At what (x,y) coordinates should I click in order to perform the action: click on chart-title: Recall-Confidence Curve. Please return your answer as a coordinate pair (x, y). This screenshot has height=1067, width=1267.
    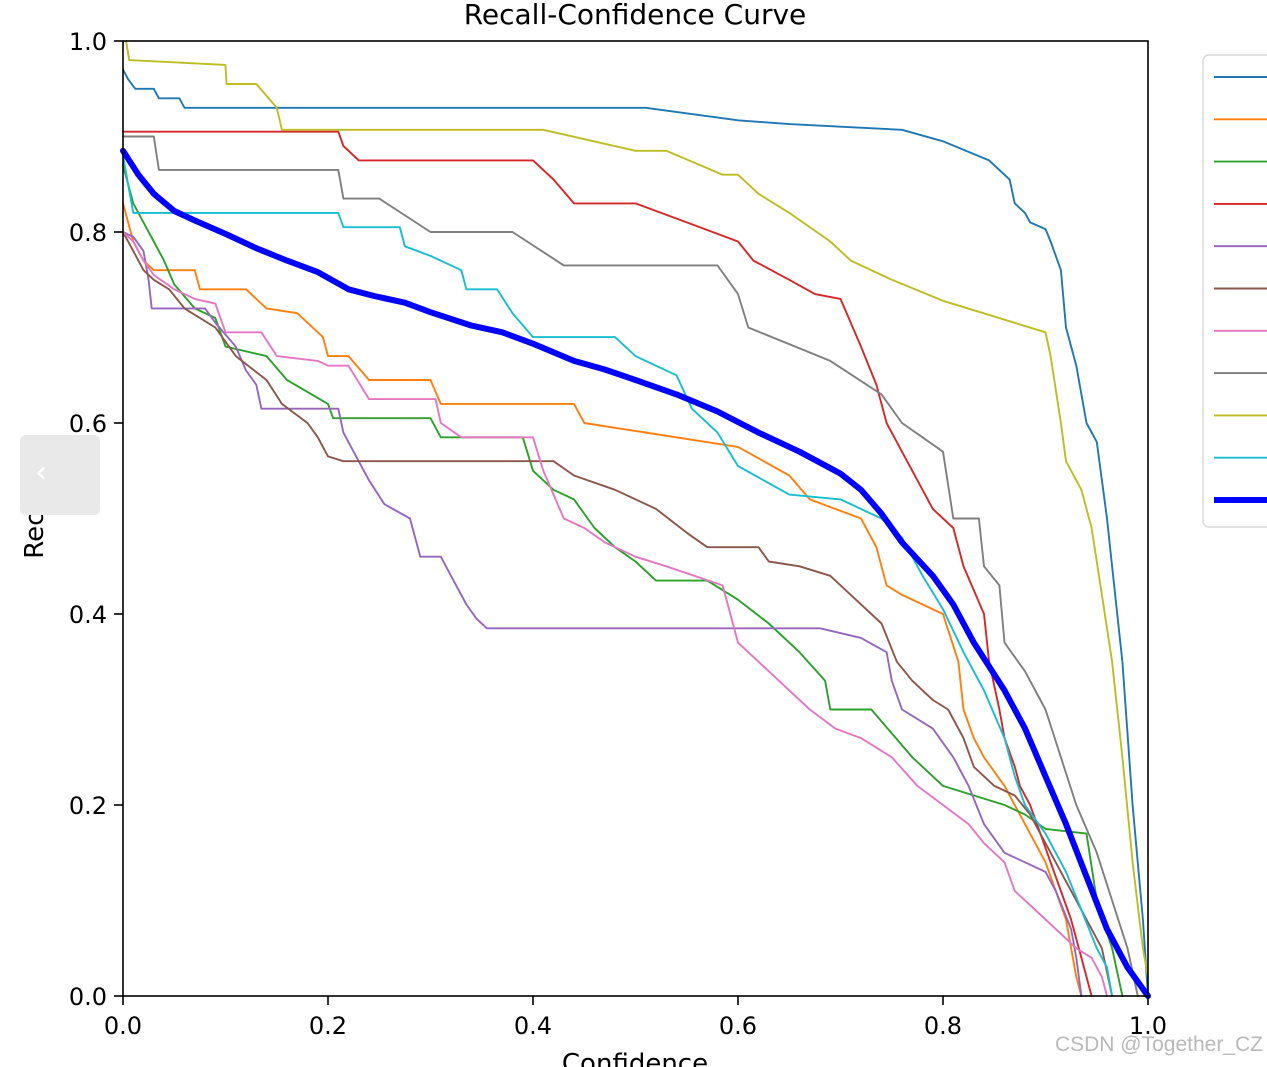
    Looking at the image, I should click on (635, 15).